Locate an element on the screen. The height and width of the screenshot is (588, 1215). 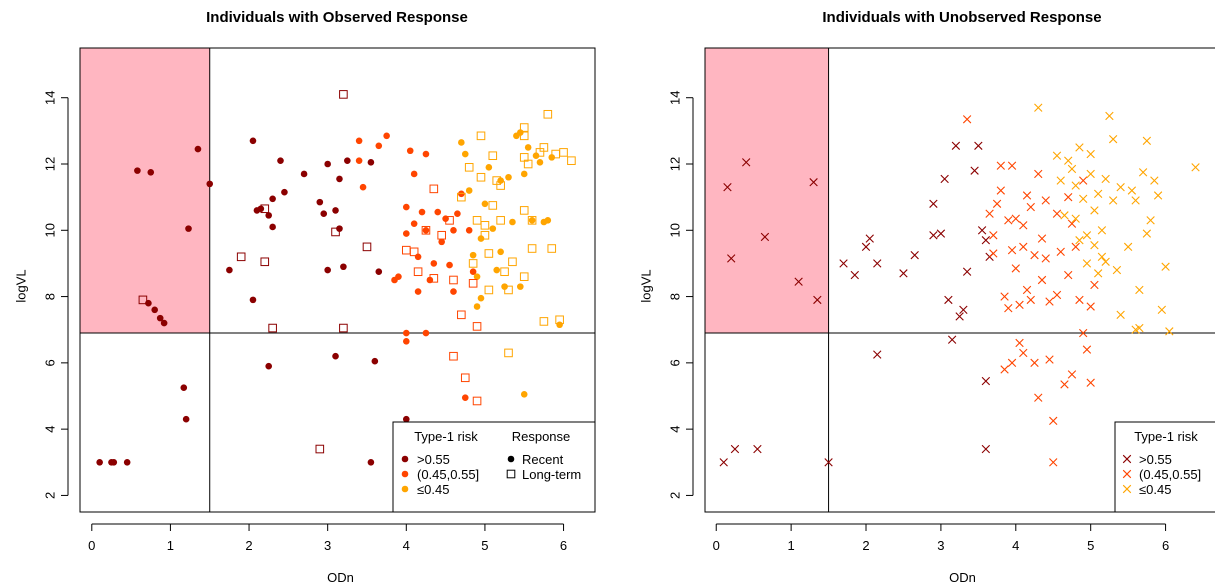
y-tick-label: 12 is located at coordinates (674, 164).